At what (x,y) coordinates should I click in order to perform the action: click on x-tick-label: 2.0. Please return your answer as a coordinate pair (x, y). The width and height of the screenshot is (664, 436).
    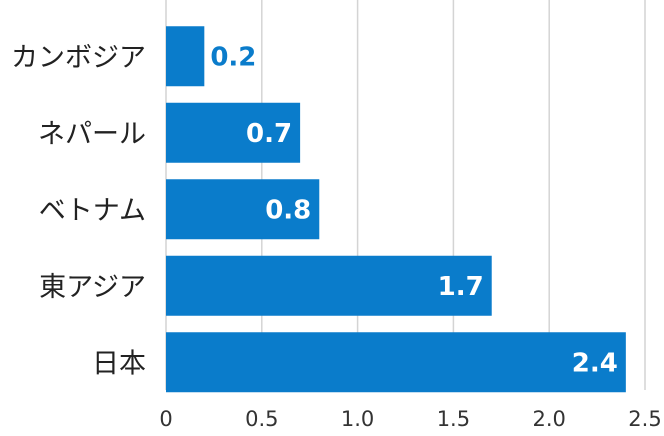
    Looking at the image, I should click on (548, 419).